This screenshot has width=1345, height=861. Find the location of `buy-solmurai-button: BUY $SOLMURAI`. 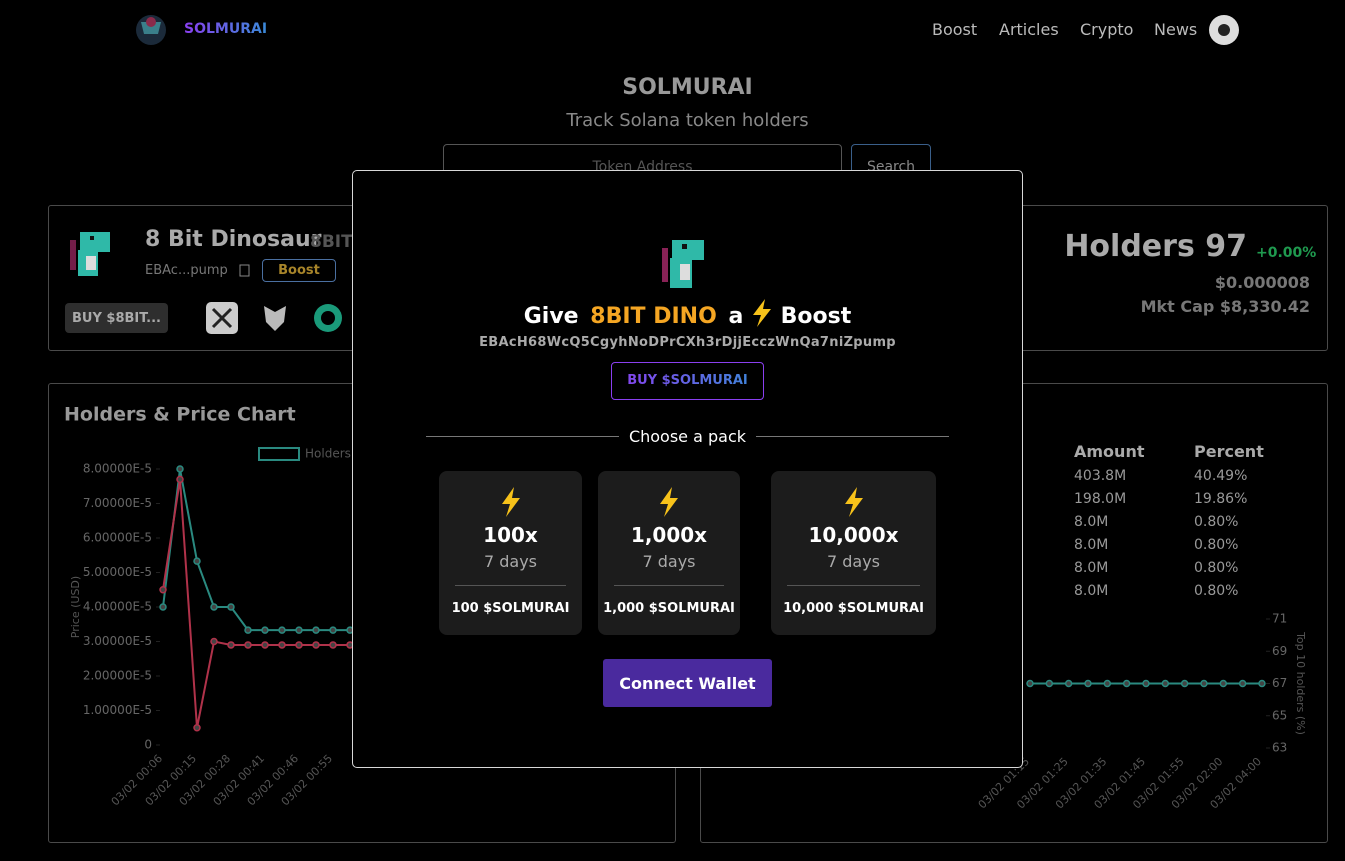

buy-solmurai-button: BUY $SOLMURAI is located at coordinates (687, 381).